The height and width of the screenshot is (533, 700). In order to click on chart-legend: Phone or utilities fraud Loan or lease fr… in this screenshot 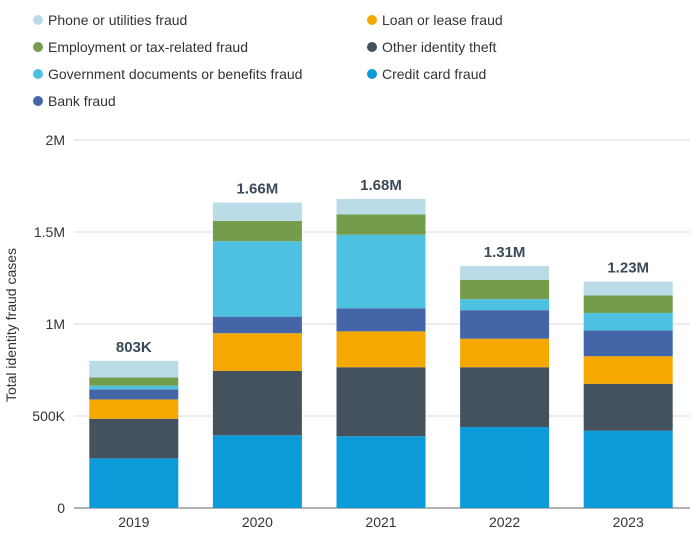, I will do `click(268, 60)`.